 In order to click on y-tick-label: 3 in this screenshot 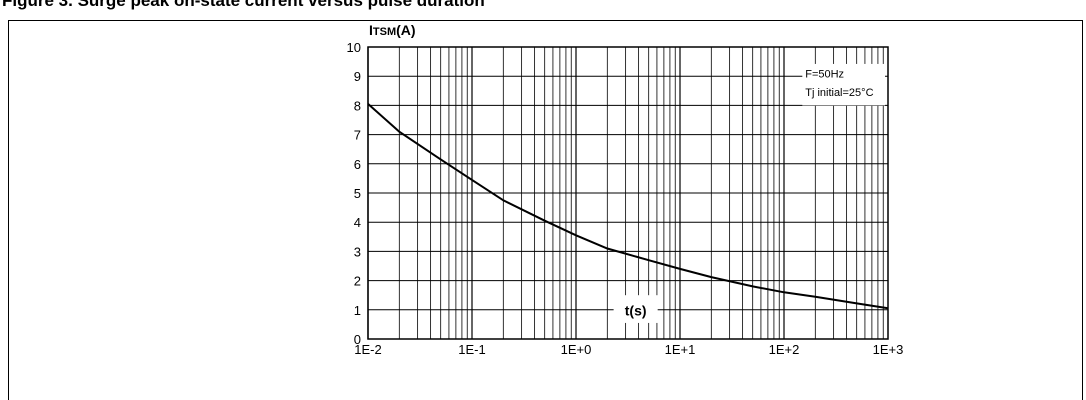, I will do `click(357, 251)`.